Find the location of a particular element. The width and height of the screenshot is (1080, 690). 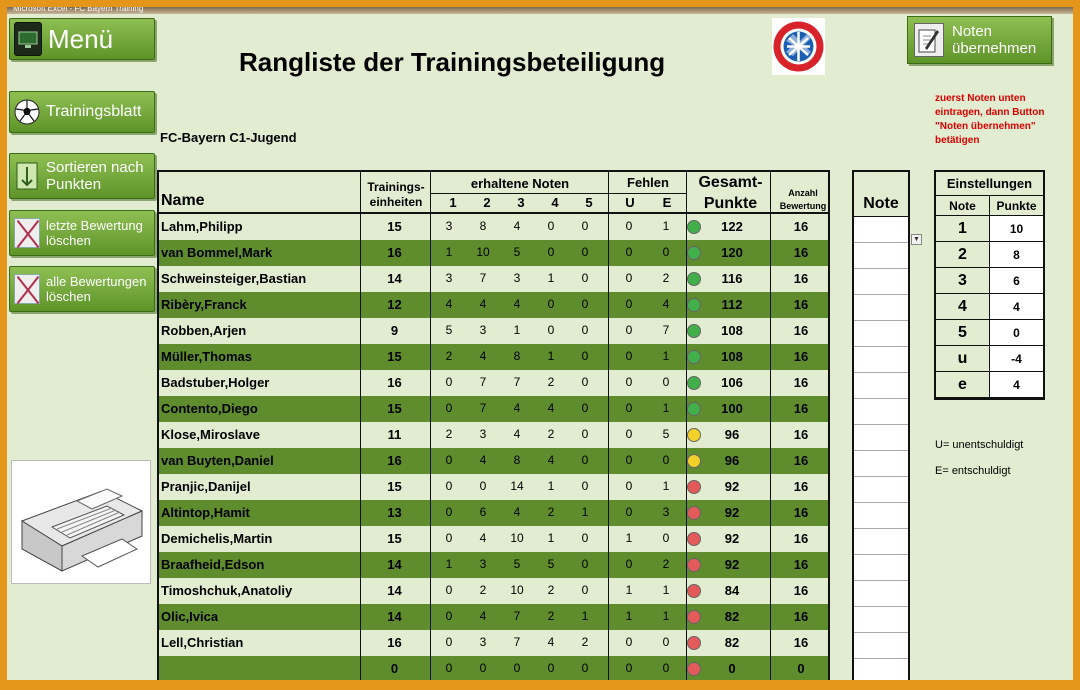

player-name: Schweinsteiger,Bastian is located at coordinates (234, 278).